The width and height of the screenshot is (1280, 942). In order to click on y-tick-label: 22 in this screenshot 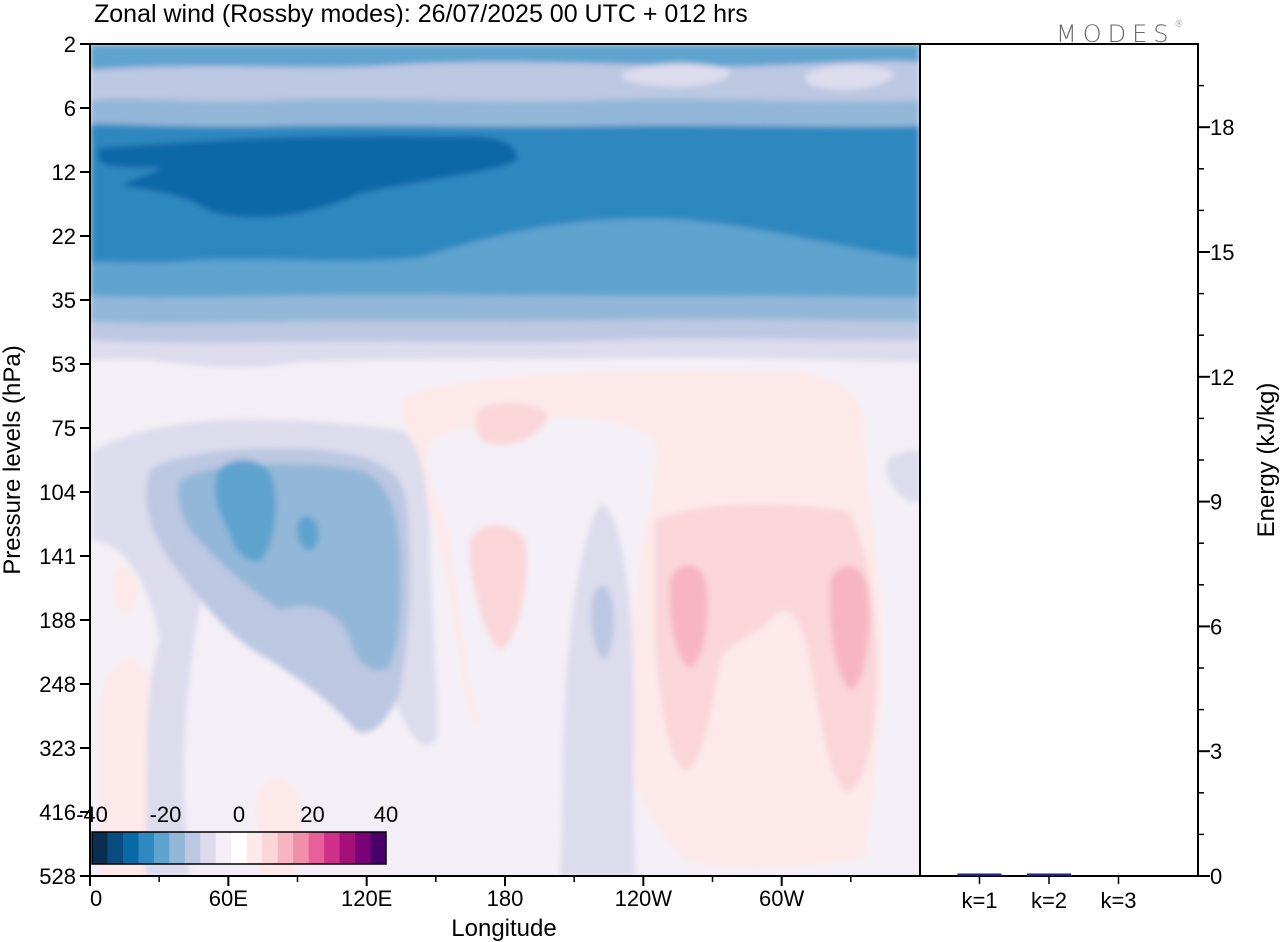, I will do `click(64, 236)`.